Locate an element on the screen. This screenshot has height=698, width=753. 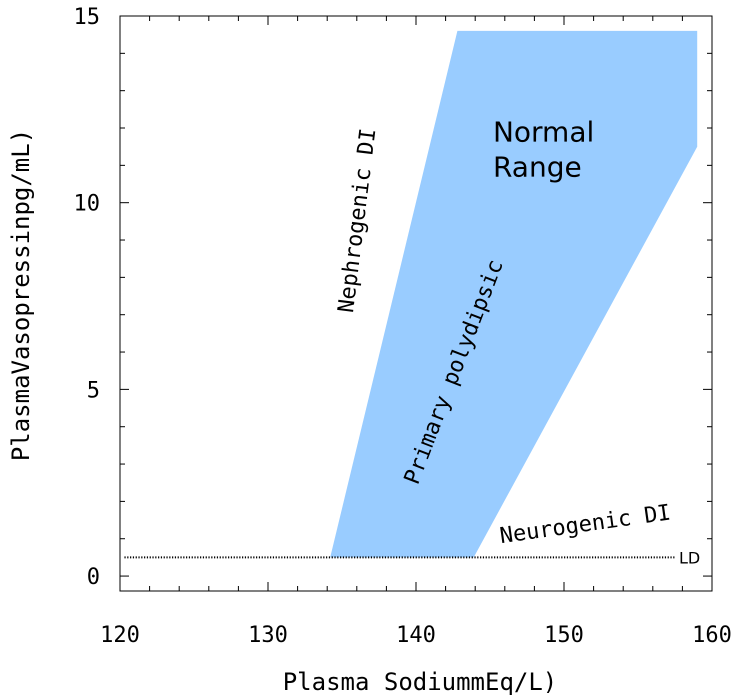
y-tick-label: 10 is located at coordinates (87, 204).